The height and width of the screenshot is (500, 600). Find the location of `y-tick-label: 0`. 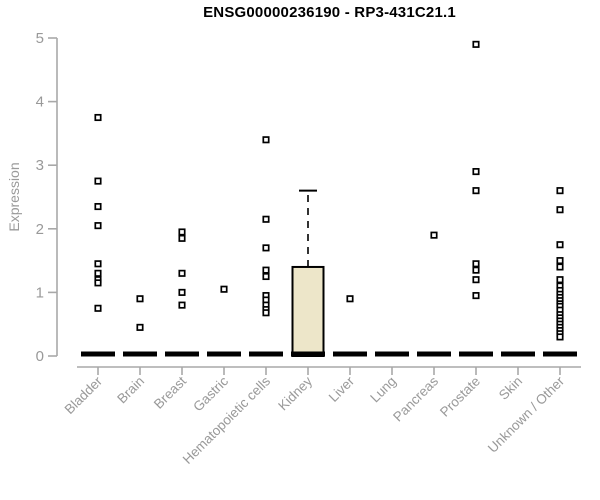

y-tick-label: 0 is located at coordinates (40, 356).